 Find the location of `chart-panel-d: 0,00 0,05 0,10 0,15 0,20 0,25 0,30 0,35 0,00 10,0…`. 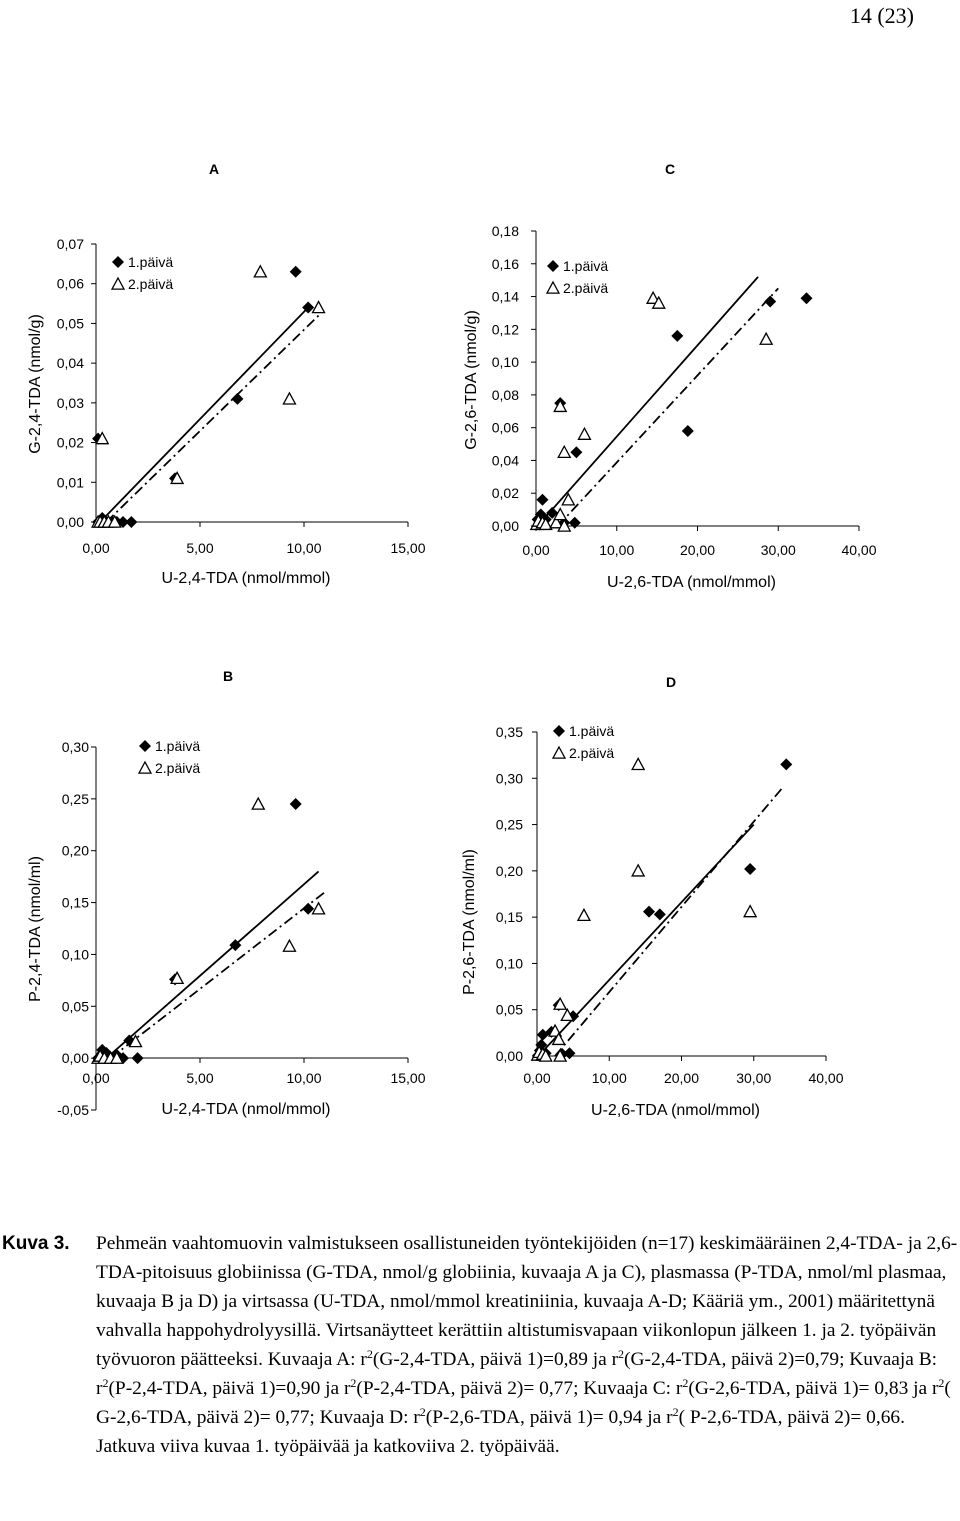

chart-panel-d: 0,00 0,05 0,10 0,15 0,20 0,25 0,30 0,35 0,00 10,0… is located at coordinates (652, 921).